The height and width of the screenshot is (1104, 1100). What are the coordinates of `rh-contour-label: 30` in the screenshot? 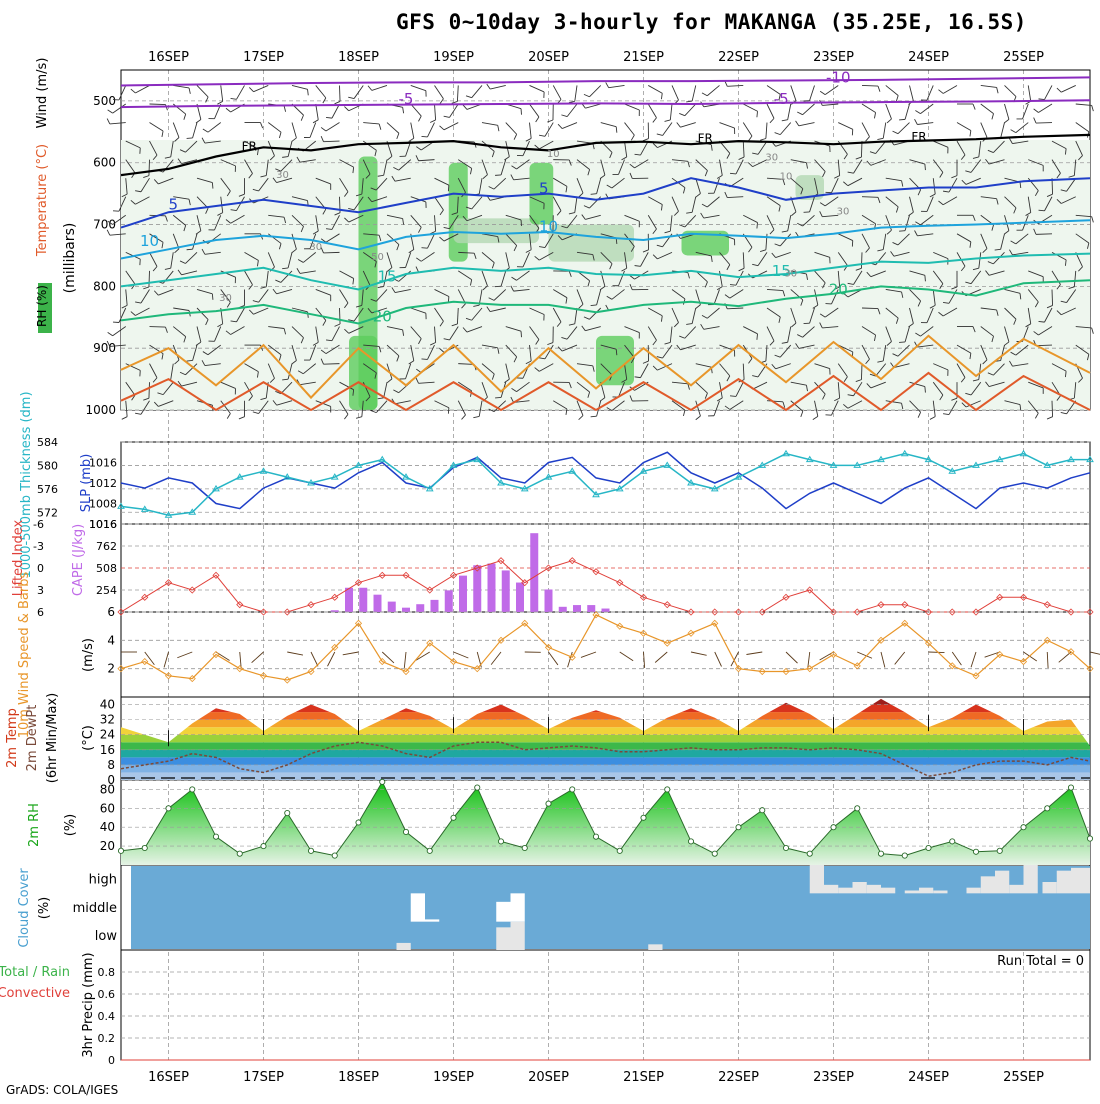 It's located at (843, 212).